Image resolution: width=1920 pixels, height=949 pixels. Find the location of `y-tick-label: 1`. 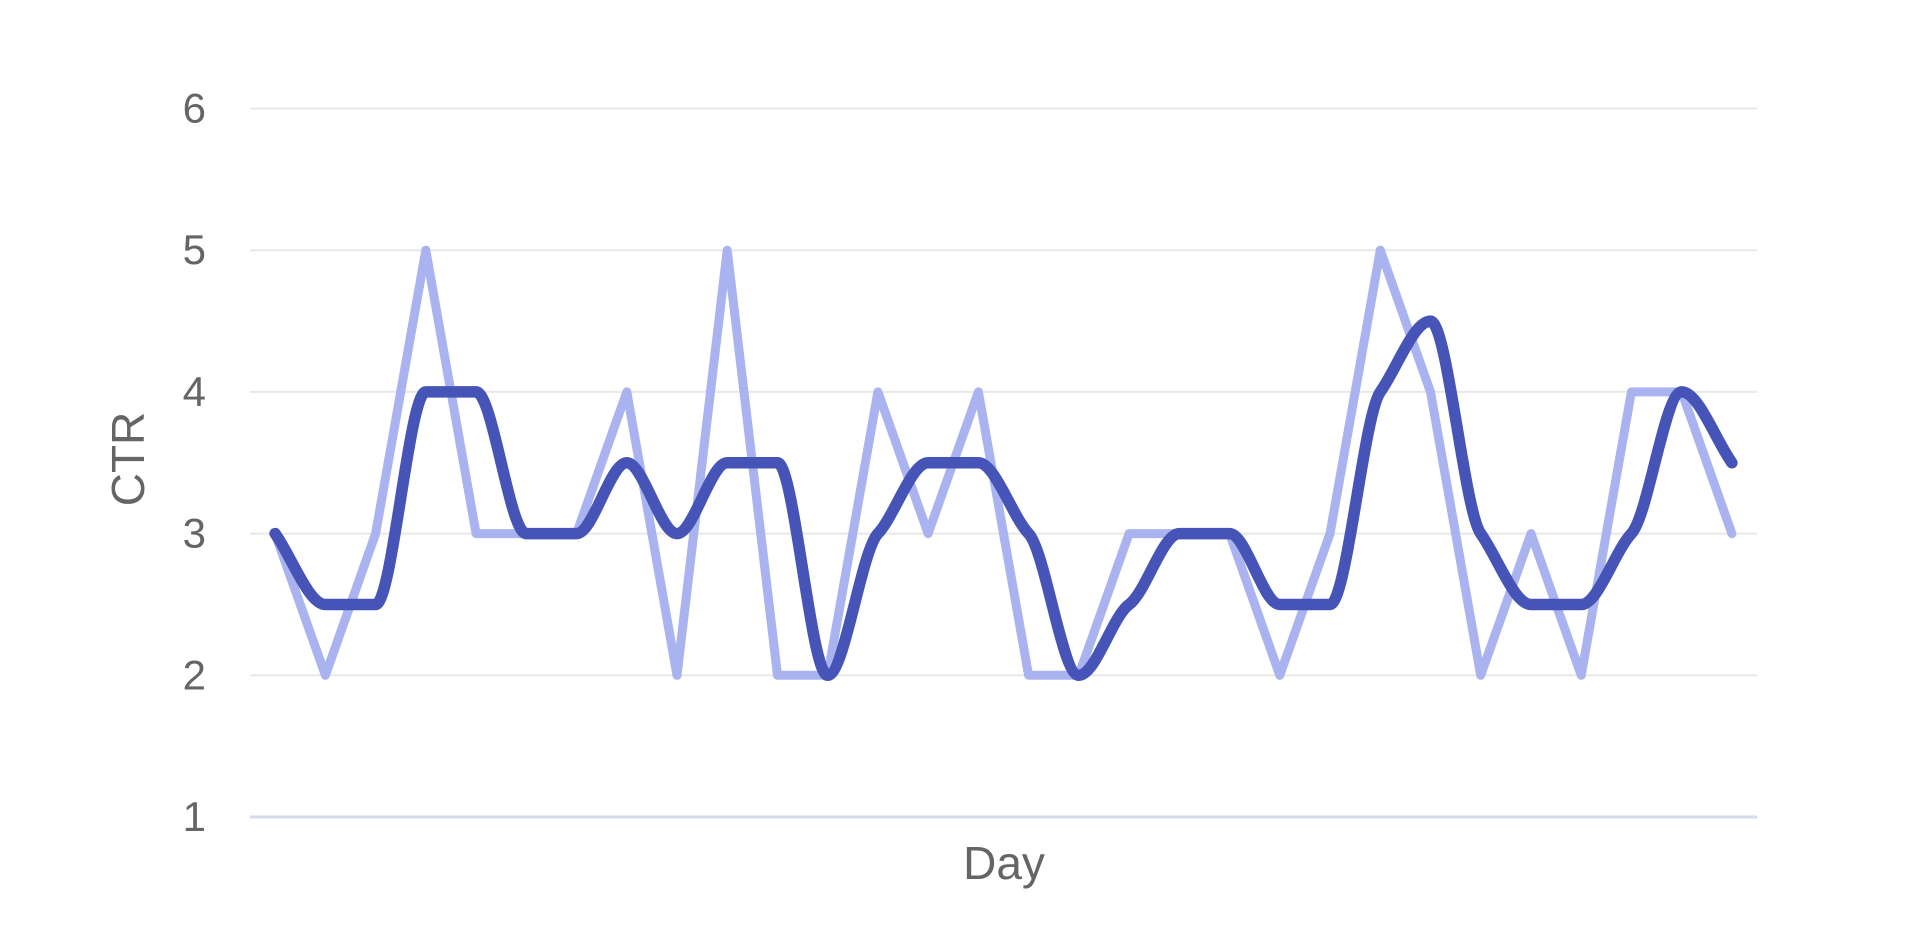

y-tick-label: 1 is located at coordinates (194, 816).